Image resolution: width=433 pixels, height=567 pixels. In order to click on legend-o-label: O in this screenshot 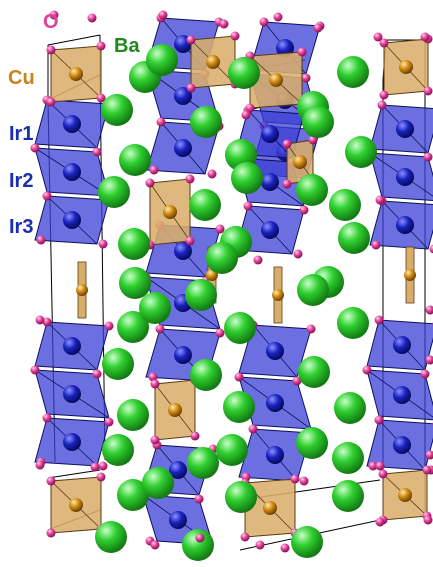, I will do `click(51, 22)`.